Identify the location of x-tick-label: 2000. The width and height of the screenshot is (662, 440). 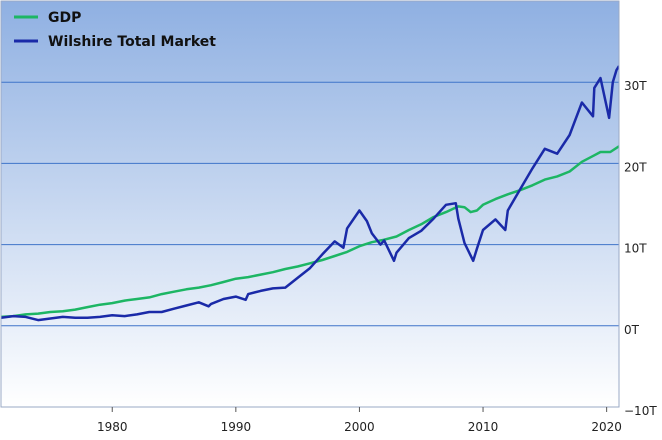
(359, 427).